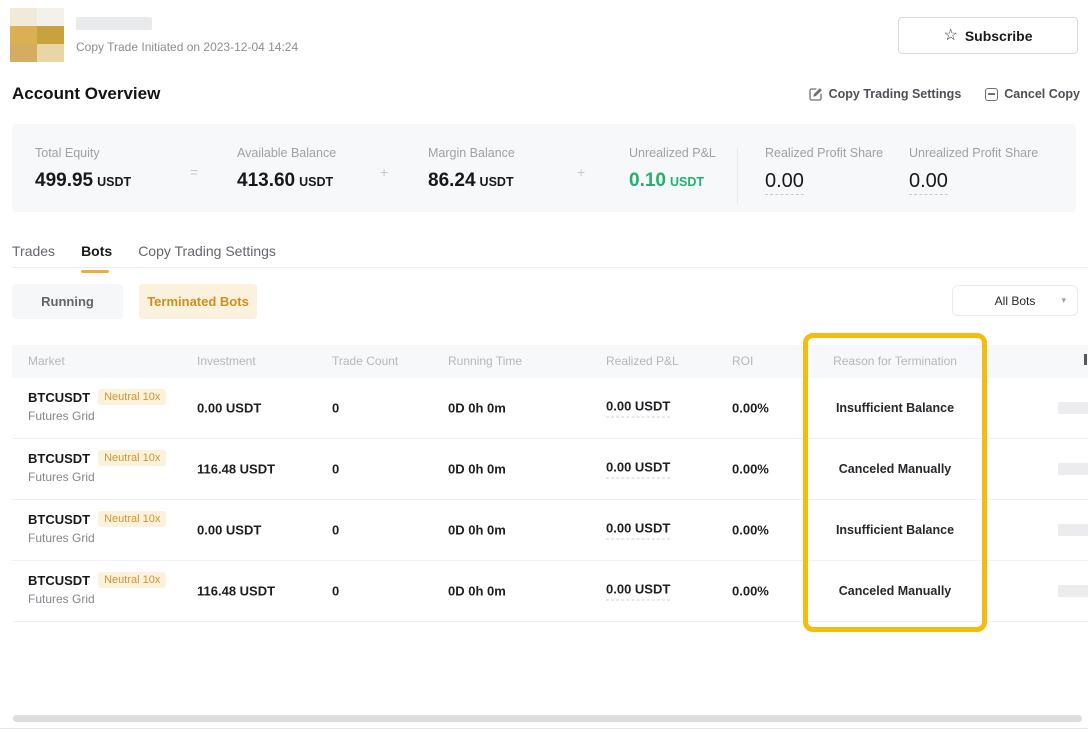  I want to click on page-title: Account Overview, so click(86, 93).